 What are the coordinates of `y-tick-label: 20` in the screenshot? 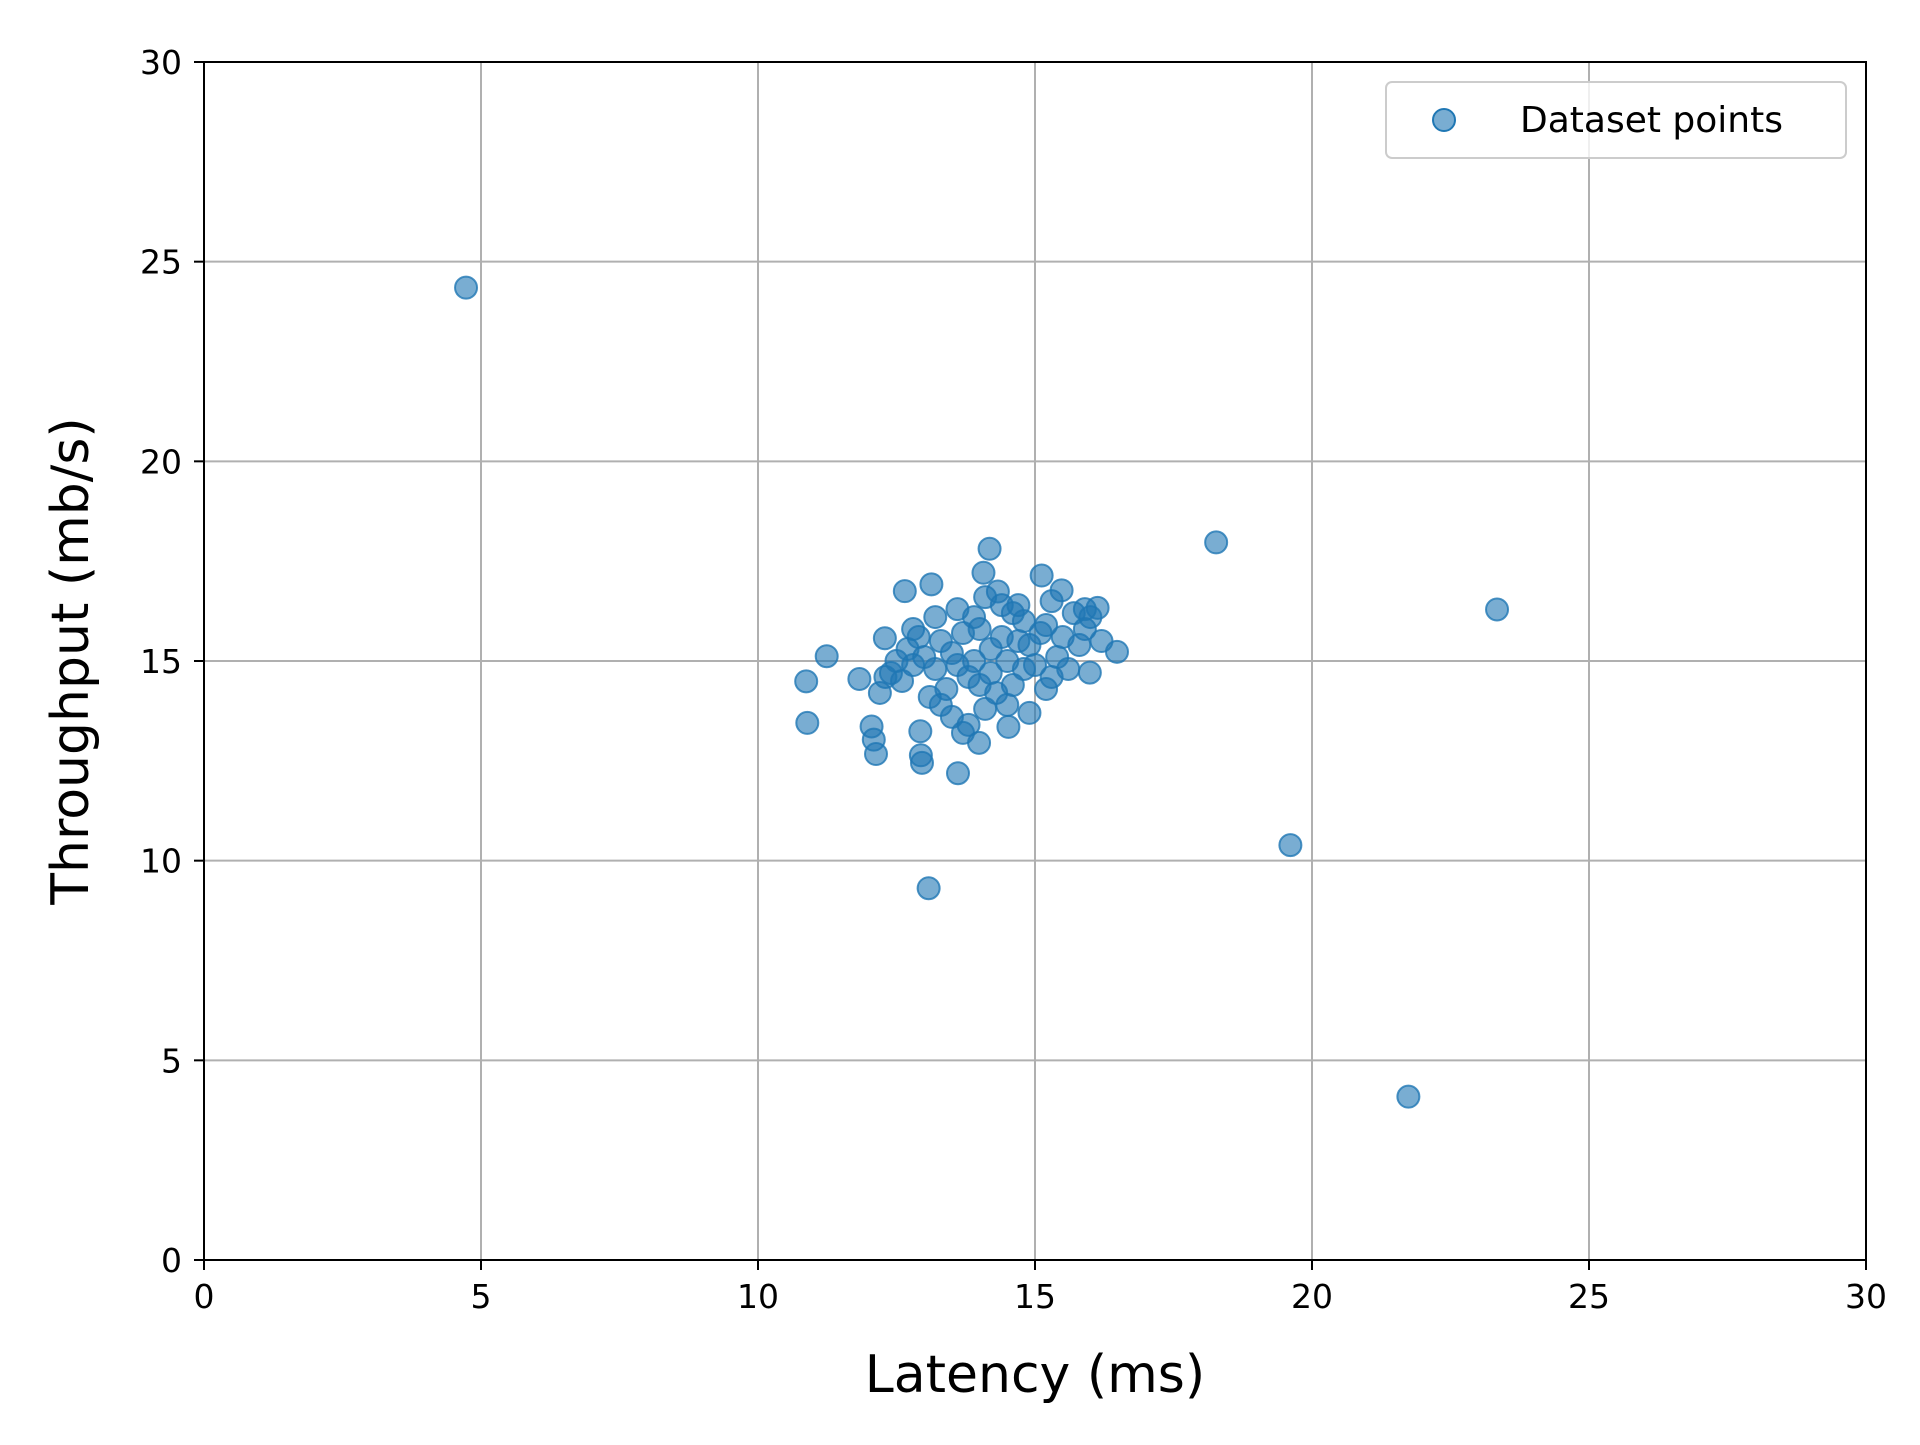 It's located at (161, 461).